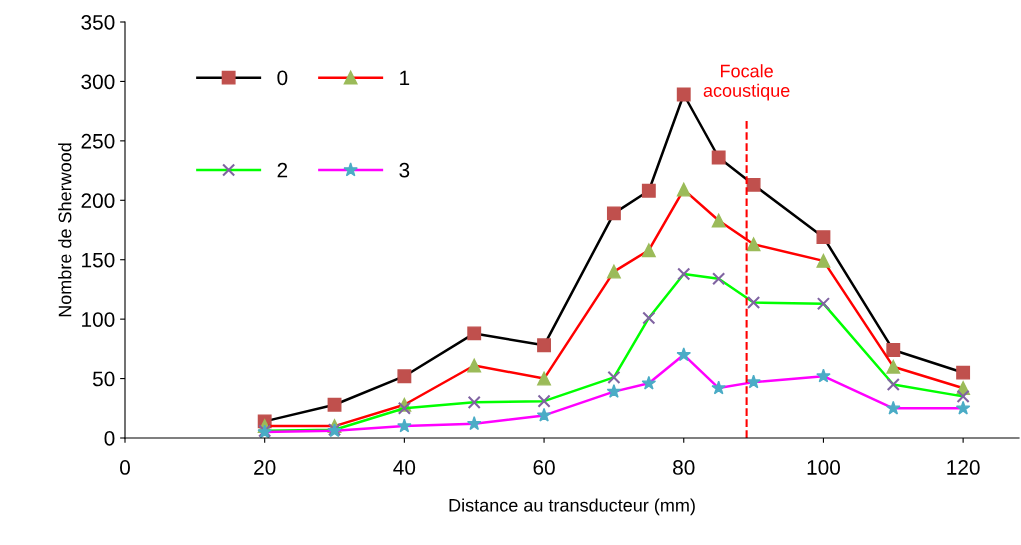 The image size is (1021, 545). I want to click on x-tick-label: 0, so click(125, 467).